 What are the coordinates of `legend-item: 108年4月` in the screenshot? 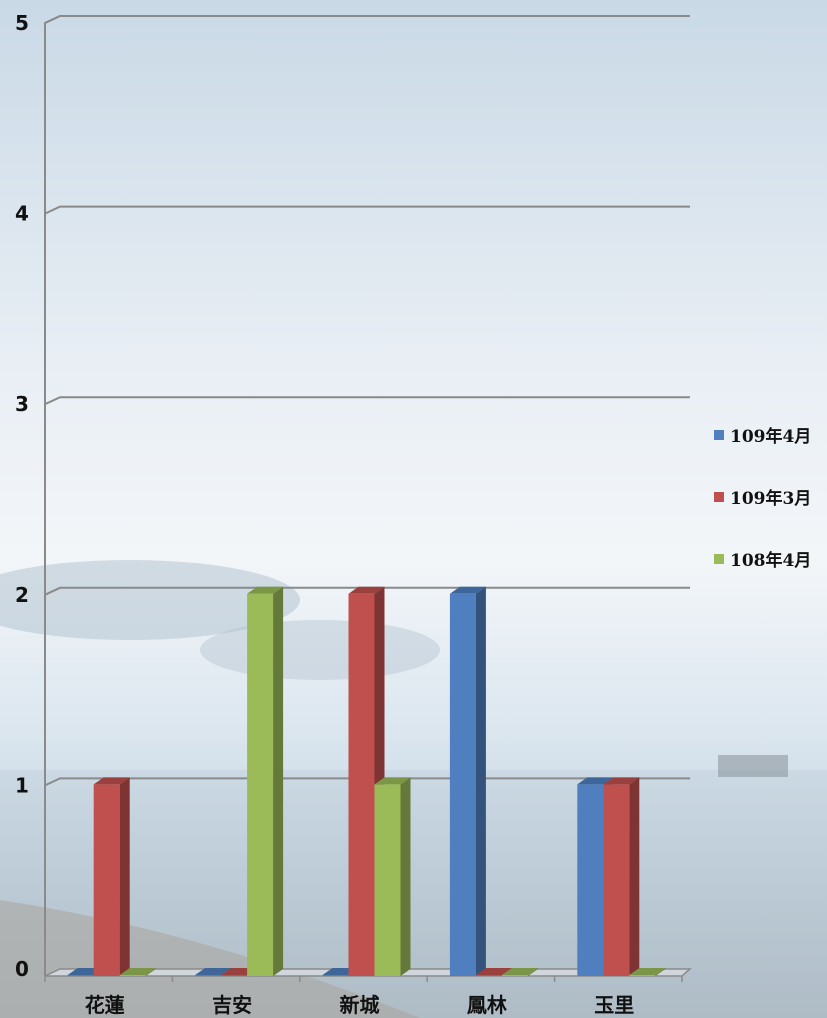 It's located at (762, 560).